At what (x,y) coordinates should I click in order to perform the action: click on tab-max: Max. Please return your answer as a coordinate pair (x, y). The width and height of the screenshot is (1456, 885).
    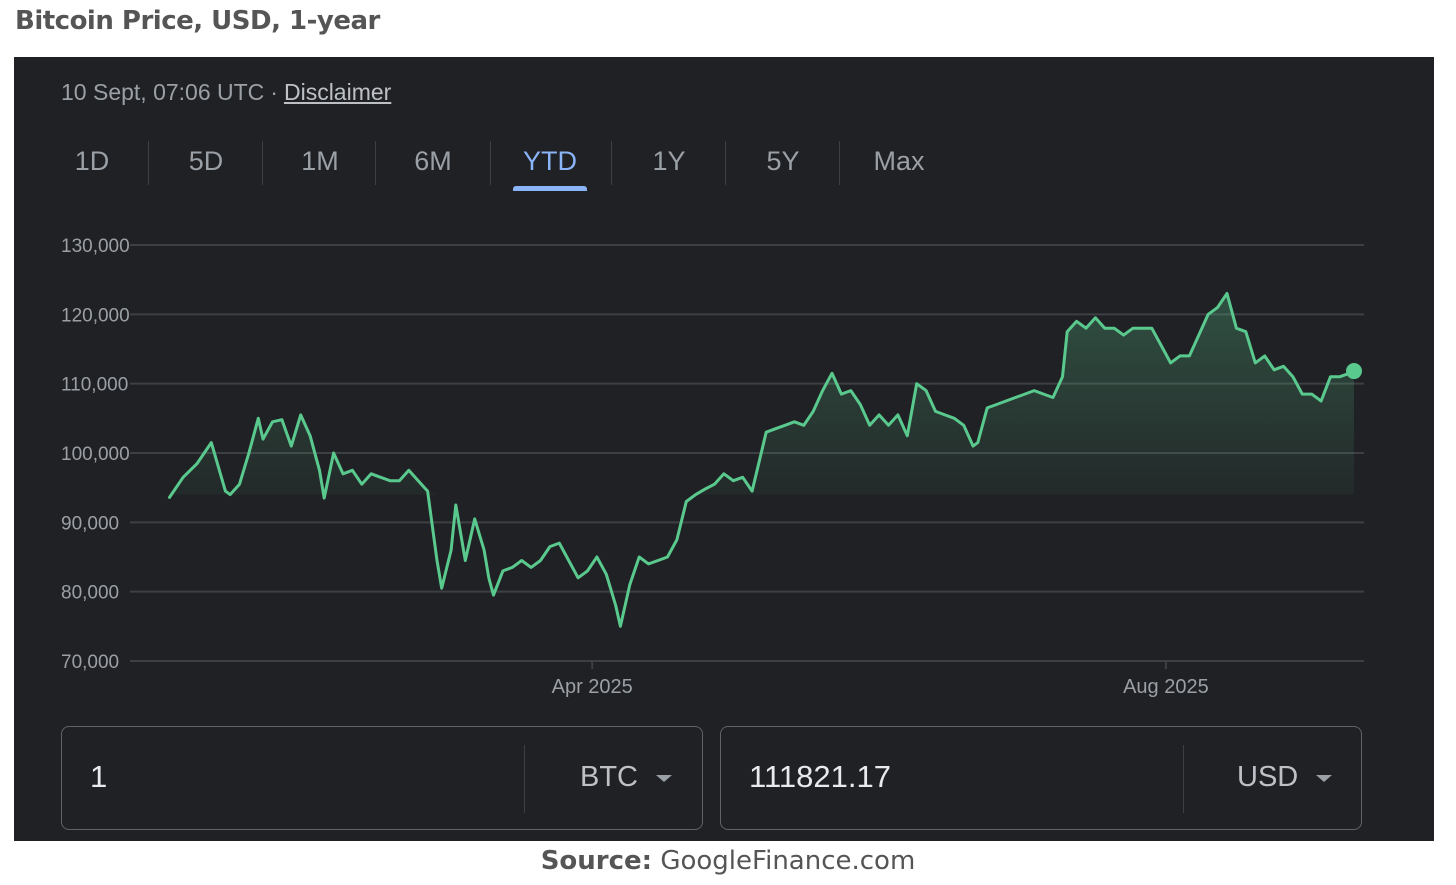
    Looking at the image, I should click on (899, 161).